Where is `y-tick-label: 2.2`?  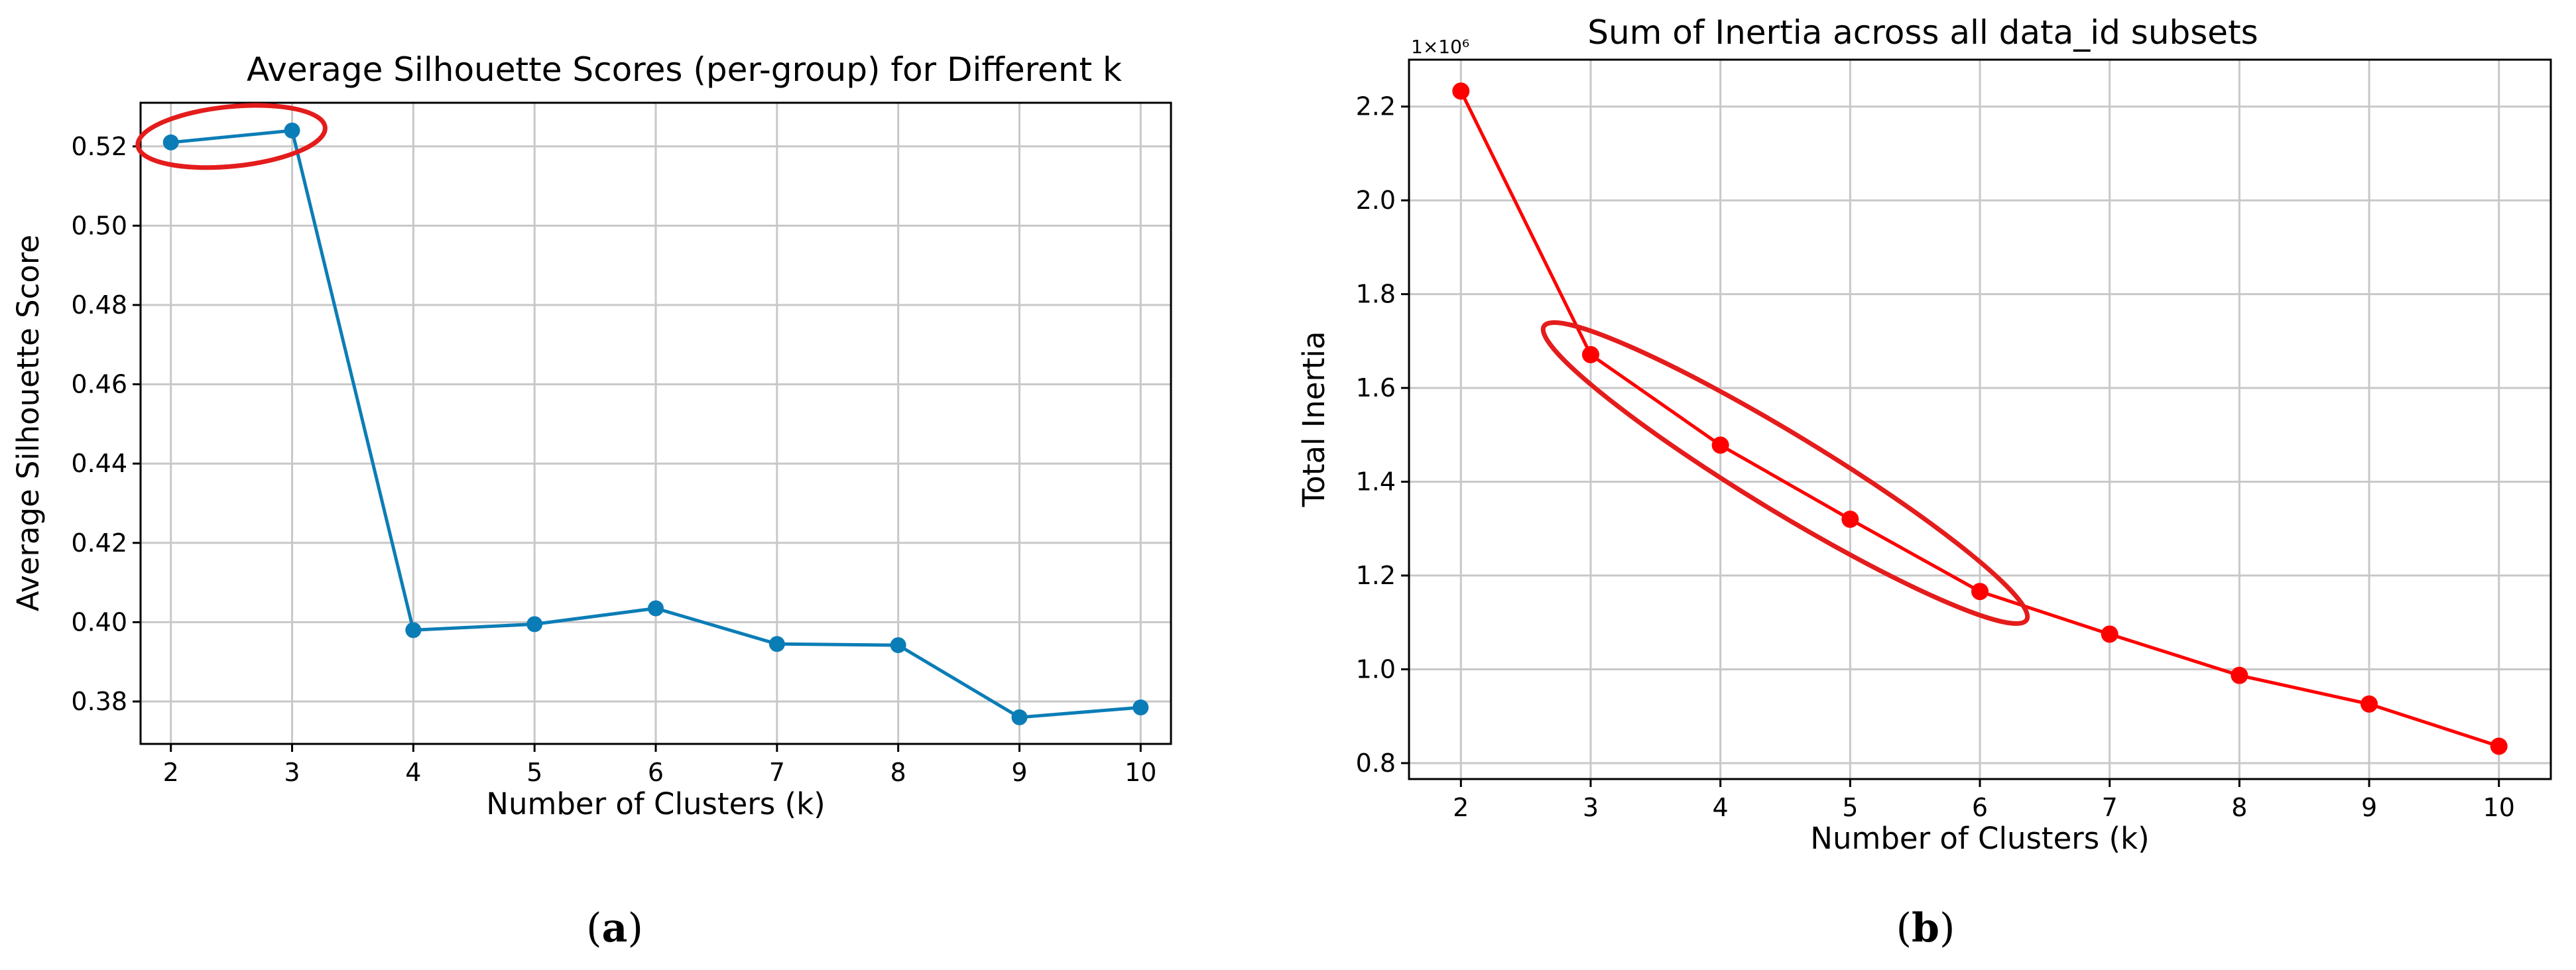
y-tick-label: 2.2 is located at coordinates (1376, 107).